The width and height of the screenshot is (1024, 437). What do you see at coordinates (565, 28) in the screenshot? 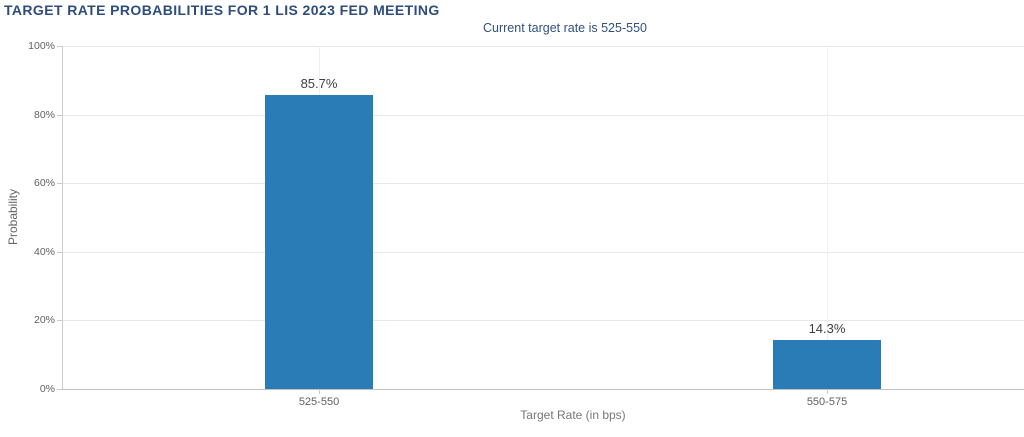
I see `chart-subtitle: Current target rate is 525-550` at bounding box center [565, 28].